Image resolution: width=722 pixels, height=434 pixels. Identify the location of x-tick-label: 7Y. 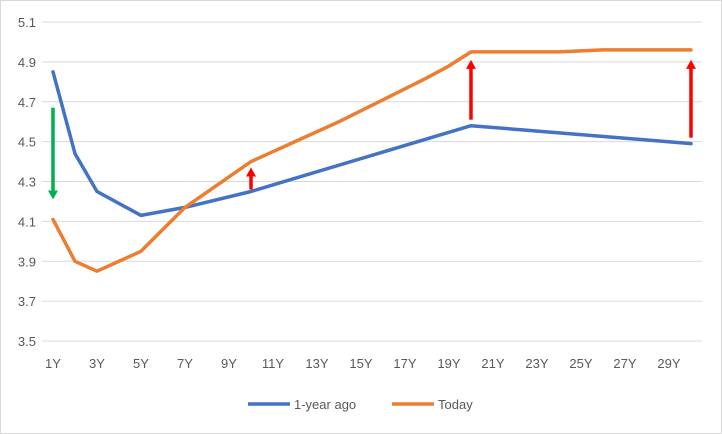
(185, 363).